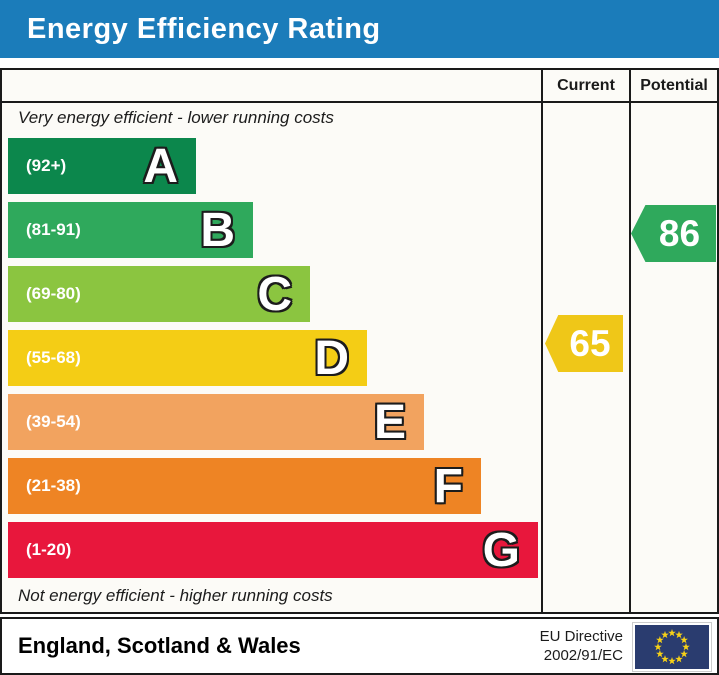  What do you see at coordinates (159, 645) in the screenshot?
I see `region-label: England, Scotland & Wales` at bounding box center [159, 645].